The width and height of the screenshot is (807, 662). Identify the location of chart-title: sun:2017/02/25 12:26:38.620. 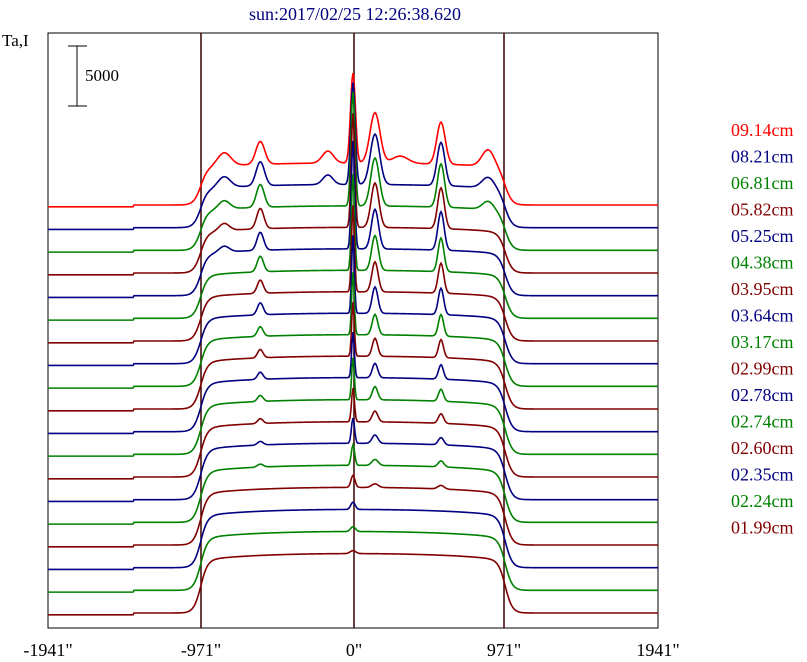
(355, 14).